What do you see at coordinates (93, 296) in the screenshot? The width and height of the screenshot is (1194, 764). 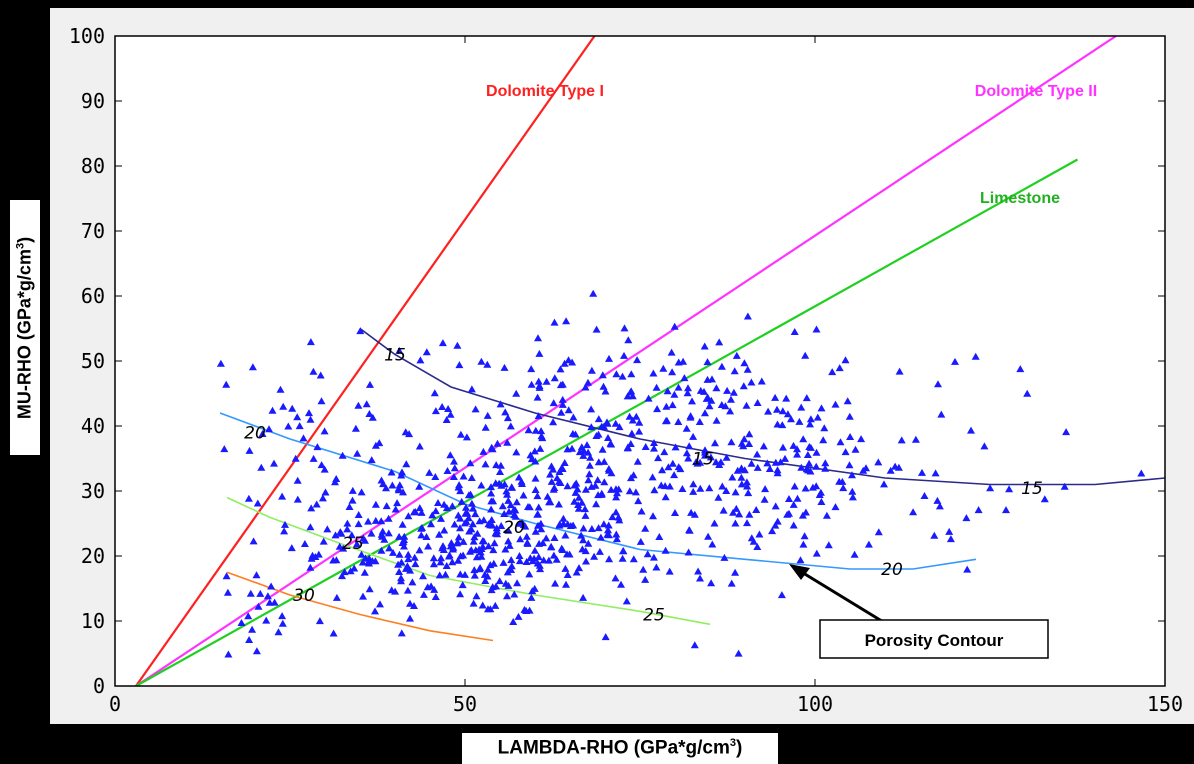 I see `y-tick-label: 60` at bounding box center [93, 296].